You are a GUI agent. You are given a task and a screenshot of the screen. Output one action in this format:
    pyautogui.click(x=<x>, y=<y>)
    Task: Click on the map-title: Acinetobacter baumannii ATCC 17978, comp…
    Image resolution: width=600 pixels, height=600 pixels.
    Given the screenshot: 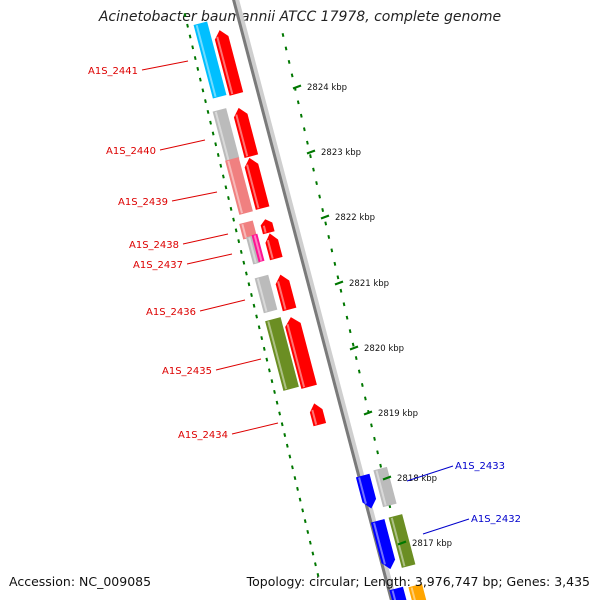 What is the action you would take?
    pyautogui.click(x=300, y=17)
    